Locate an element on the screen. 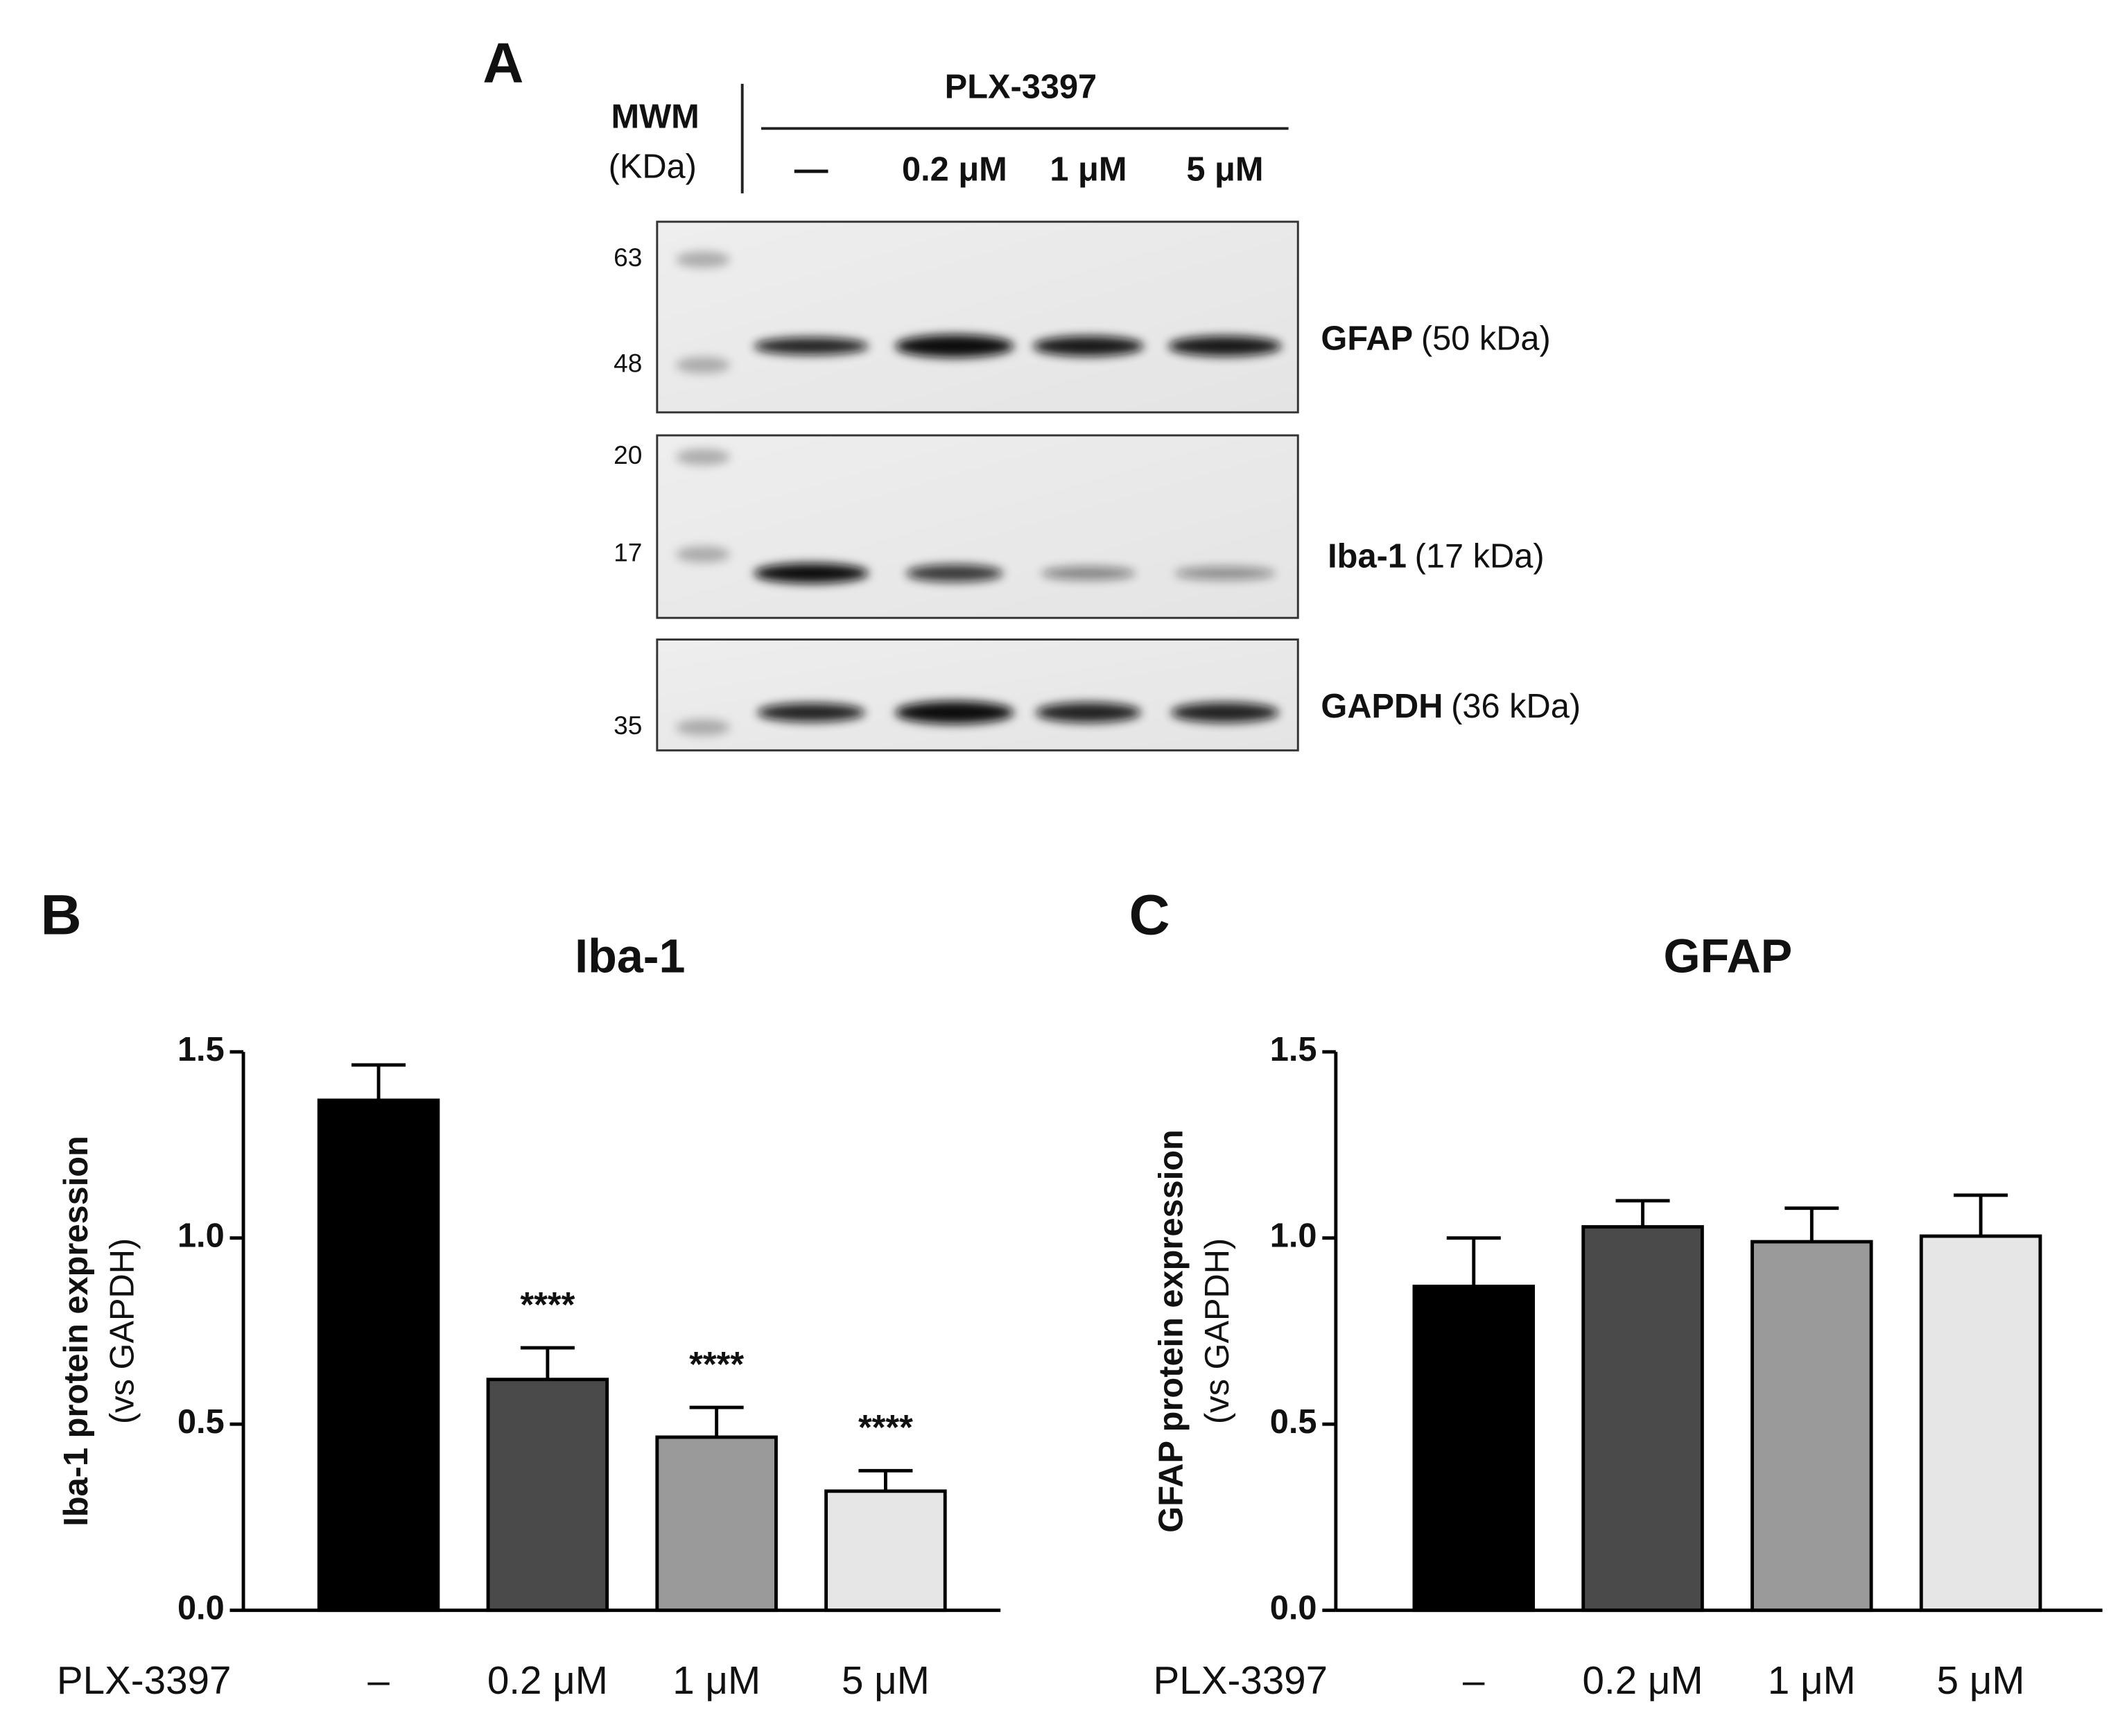 The height and width of the screenshot is (1736, 2120). protein-label: Iba-1 (17 kDa) is located at coordinates (1436, 556).